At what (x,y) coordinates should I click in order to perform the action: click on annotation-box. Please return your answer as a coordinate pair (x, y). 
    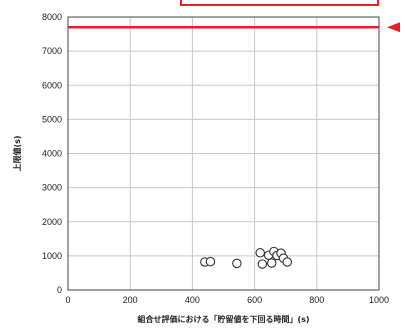
    Looking at the image, I should click on (279, 3).